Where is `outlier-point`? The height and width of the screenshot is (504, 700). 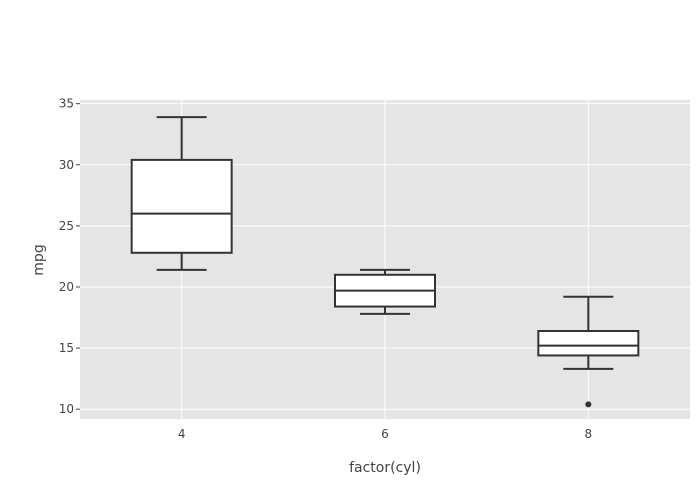 outlier-point is located at coordinates (588, 404).